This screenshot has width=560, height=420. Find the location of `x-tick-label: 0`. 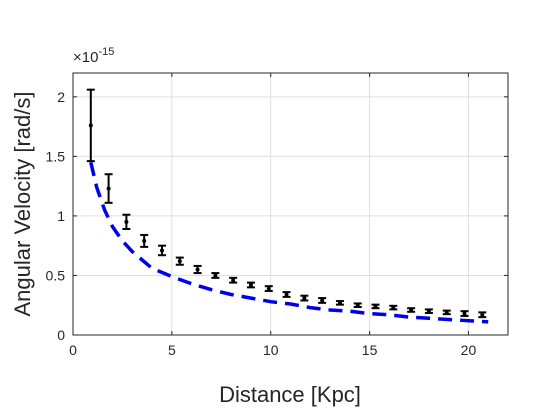

x-tick-label: 0 is located at coordinates (73, 350).